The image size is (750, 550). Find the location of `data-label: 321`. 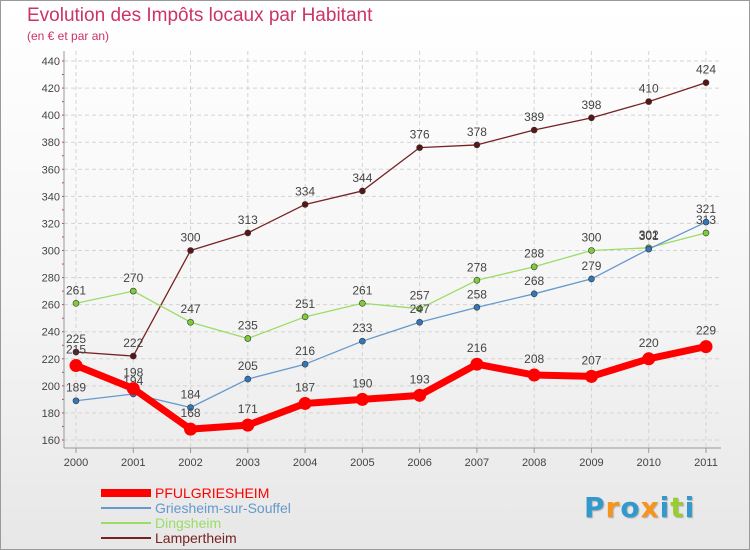

data-label: 321 is located at coordinates (706, 209).